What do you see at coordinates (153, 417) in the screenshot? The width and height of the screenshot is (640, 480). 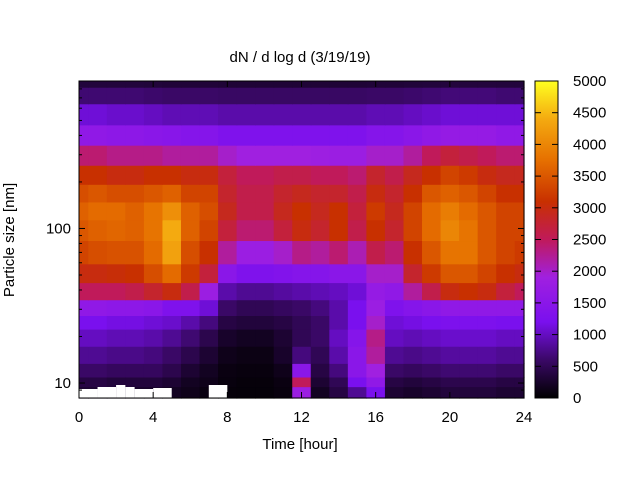 I see `x-tick-label: 4` at bounding box center [153, 417].